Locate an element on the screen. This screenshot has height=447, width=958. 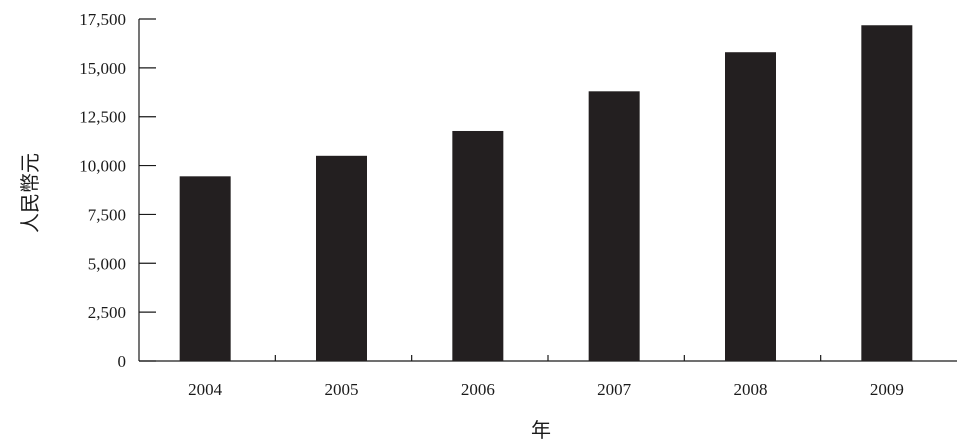
y-tick-label: 10,000 is located at coordinates (102, 166).